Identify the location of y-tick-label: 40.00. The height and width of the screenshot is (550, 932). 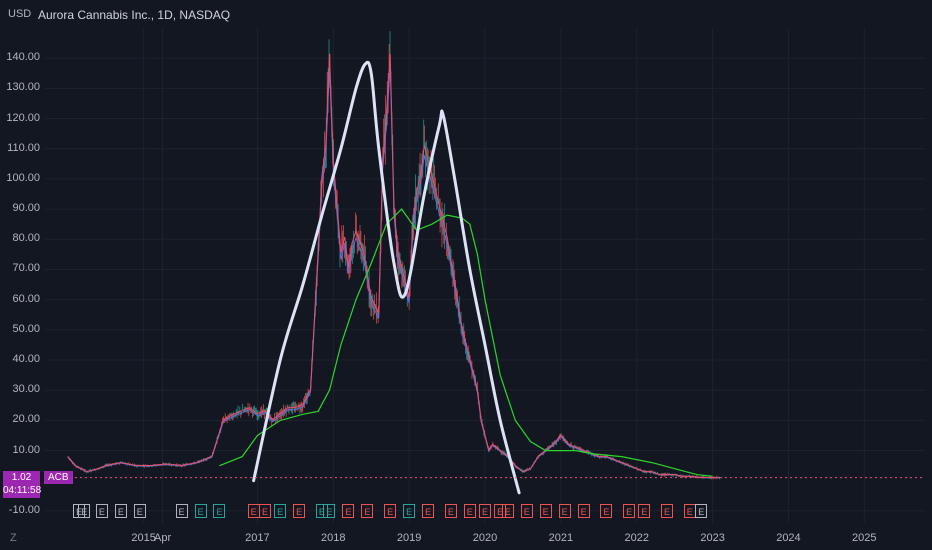
(26, 359).